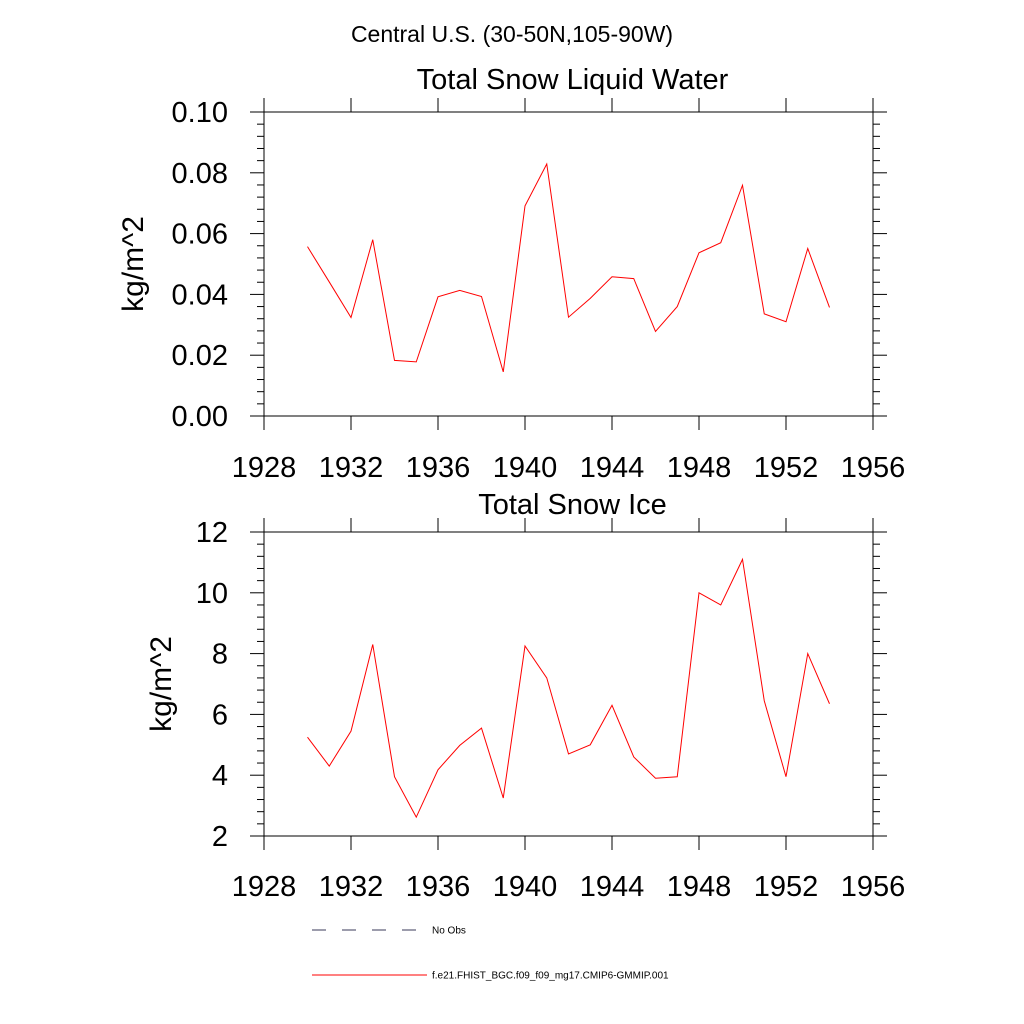  What do you see at coordinates (512, 34) in the screenshot?
I see `figure-title: Central U.S. (30-50N,105-90W)` at bounding box center [512, 34].